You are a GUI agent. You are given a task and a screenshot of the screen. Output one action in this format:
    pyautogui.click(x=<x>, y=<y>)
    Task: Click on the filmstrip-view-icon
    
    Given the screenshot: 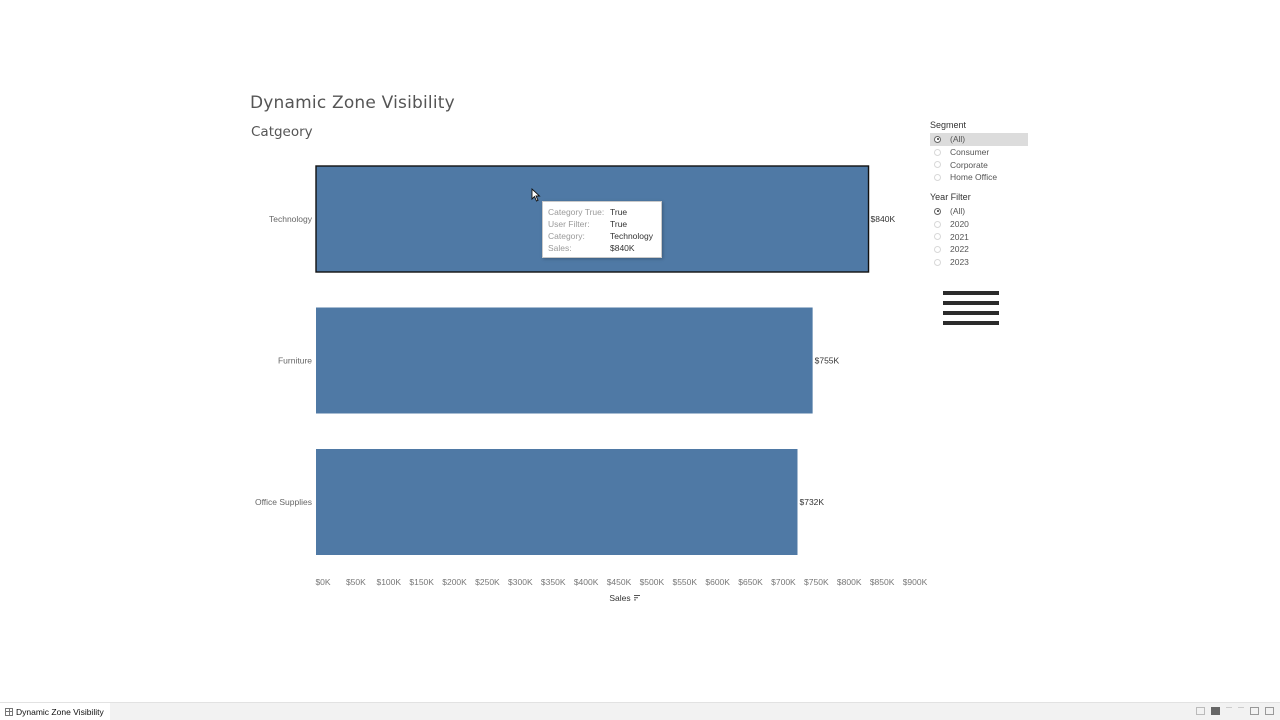 What is the action you would take?
    pyautogui.click(x=1215, y=711)
    